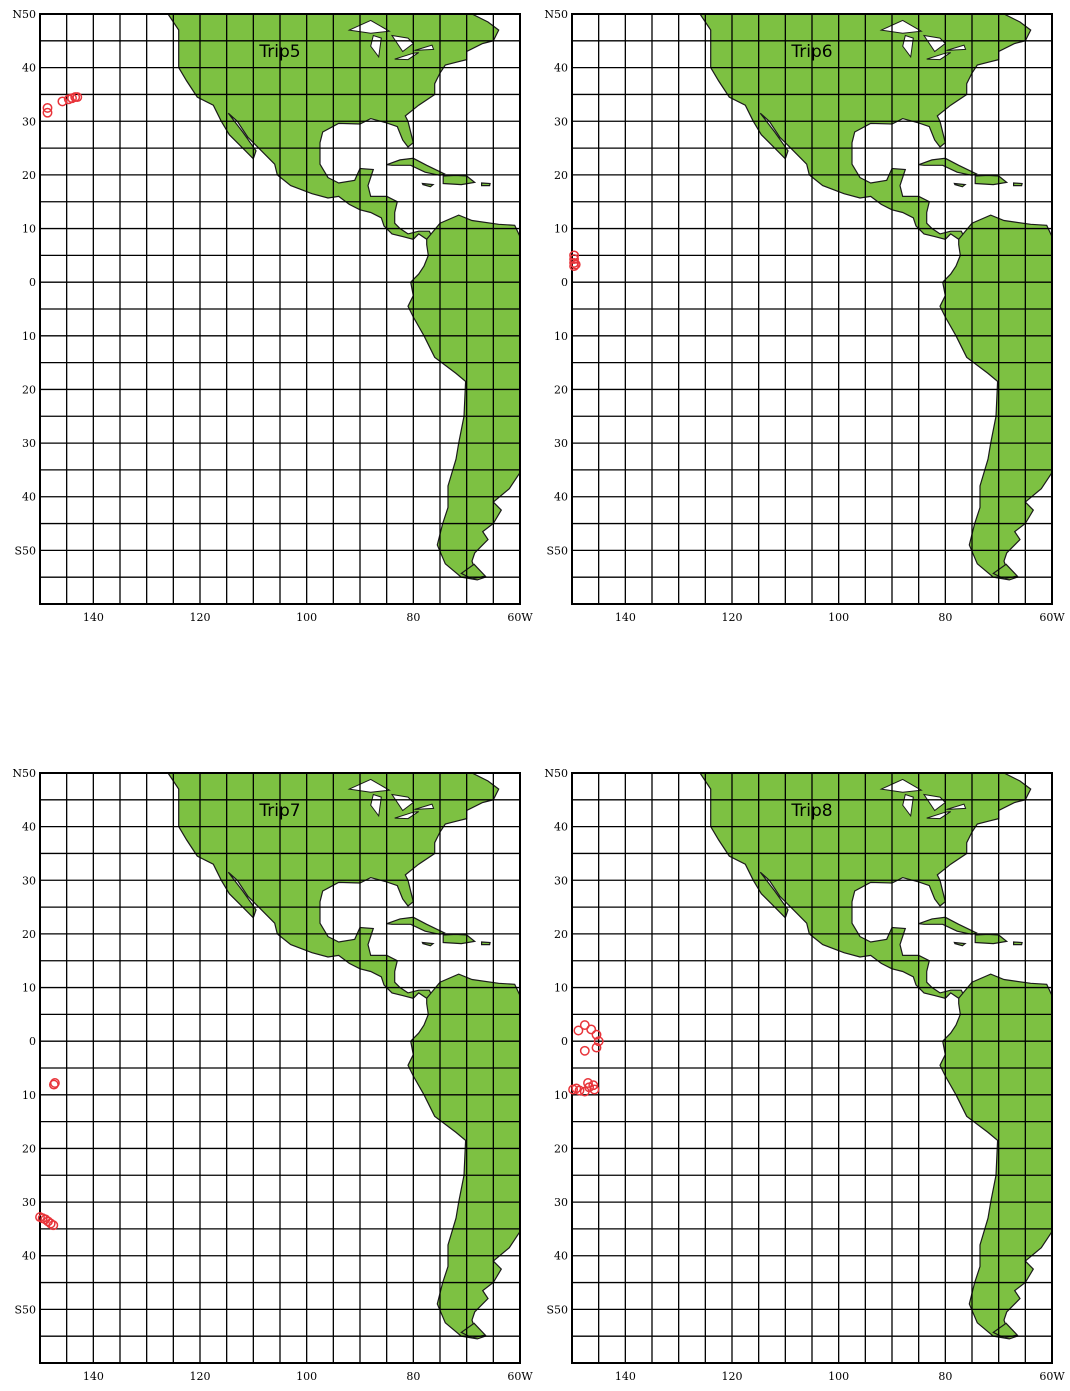 This screenshot has width=1070, height=1391. I want to click on map-title: Trip5, so click(279, 52).